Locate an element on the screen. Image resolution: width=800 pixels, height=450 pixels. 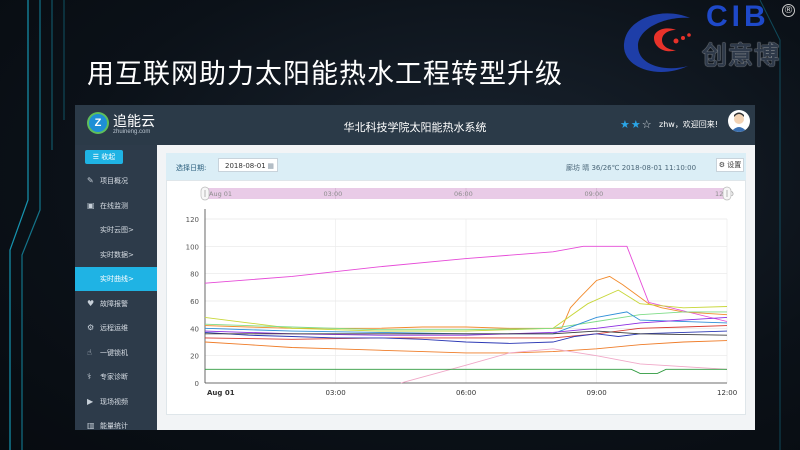
user-doctor-icon: ⚕ is located at coordinates (89, 376).